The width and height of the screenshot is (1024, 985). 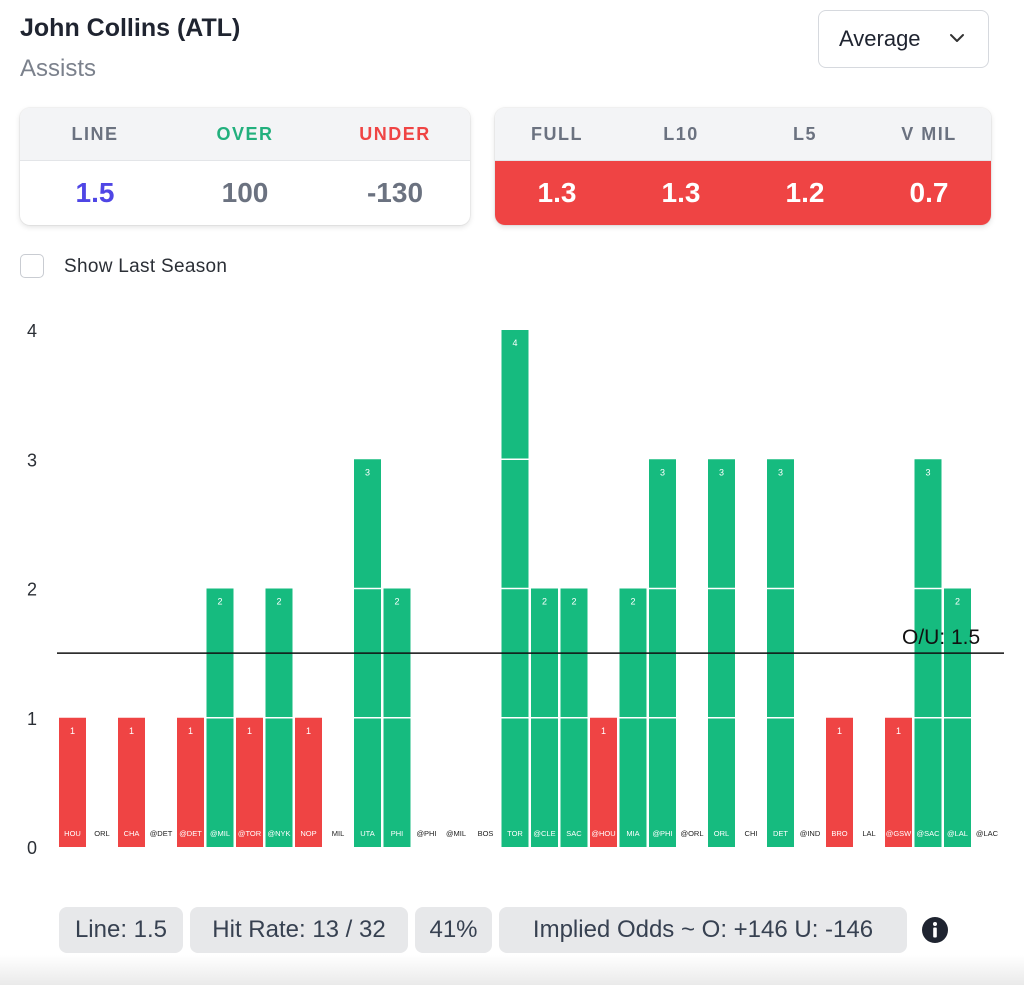 I want to click on full-average-value: 1.3, so click(x=557, y=192).